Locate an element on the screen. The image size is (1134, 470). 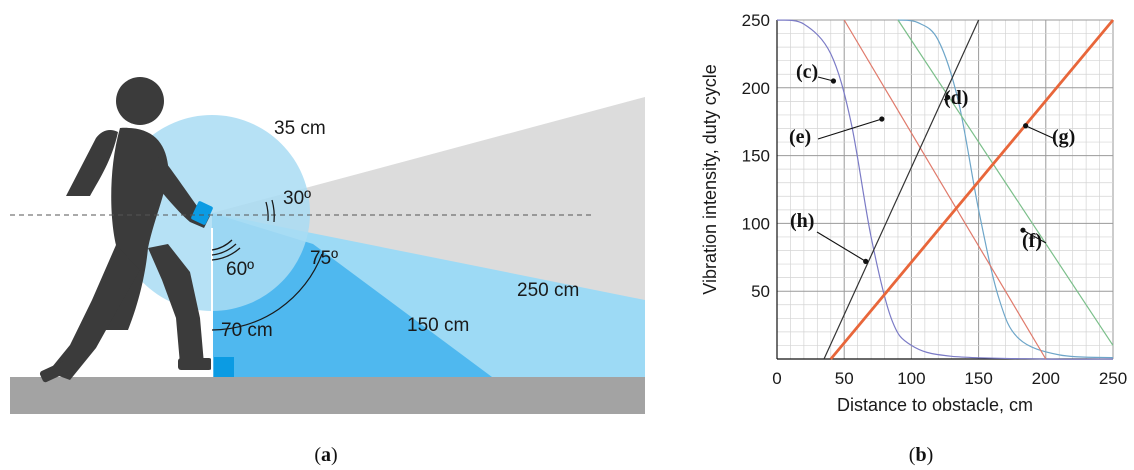
annotation-dot-e is located at coordinates (882, 119).